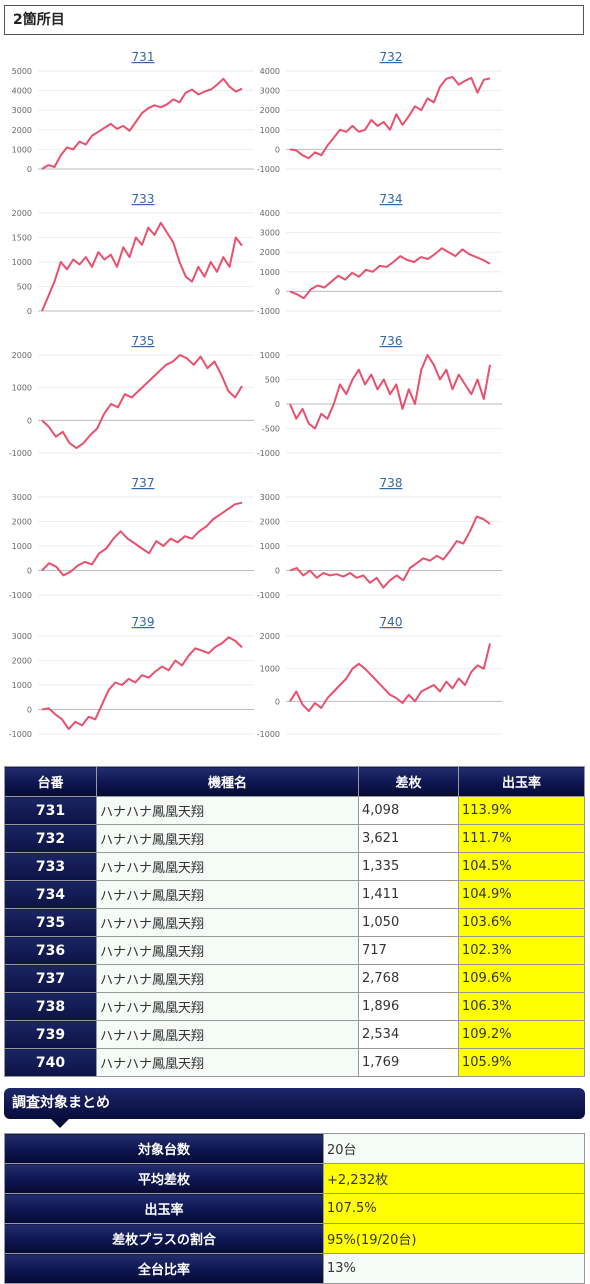 The height and width of the screenshot is (1284, 590). I want to click on machine-number: 735, so click(50, 922).